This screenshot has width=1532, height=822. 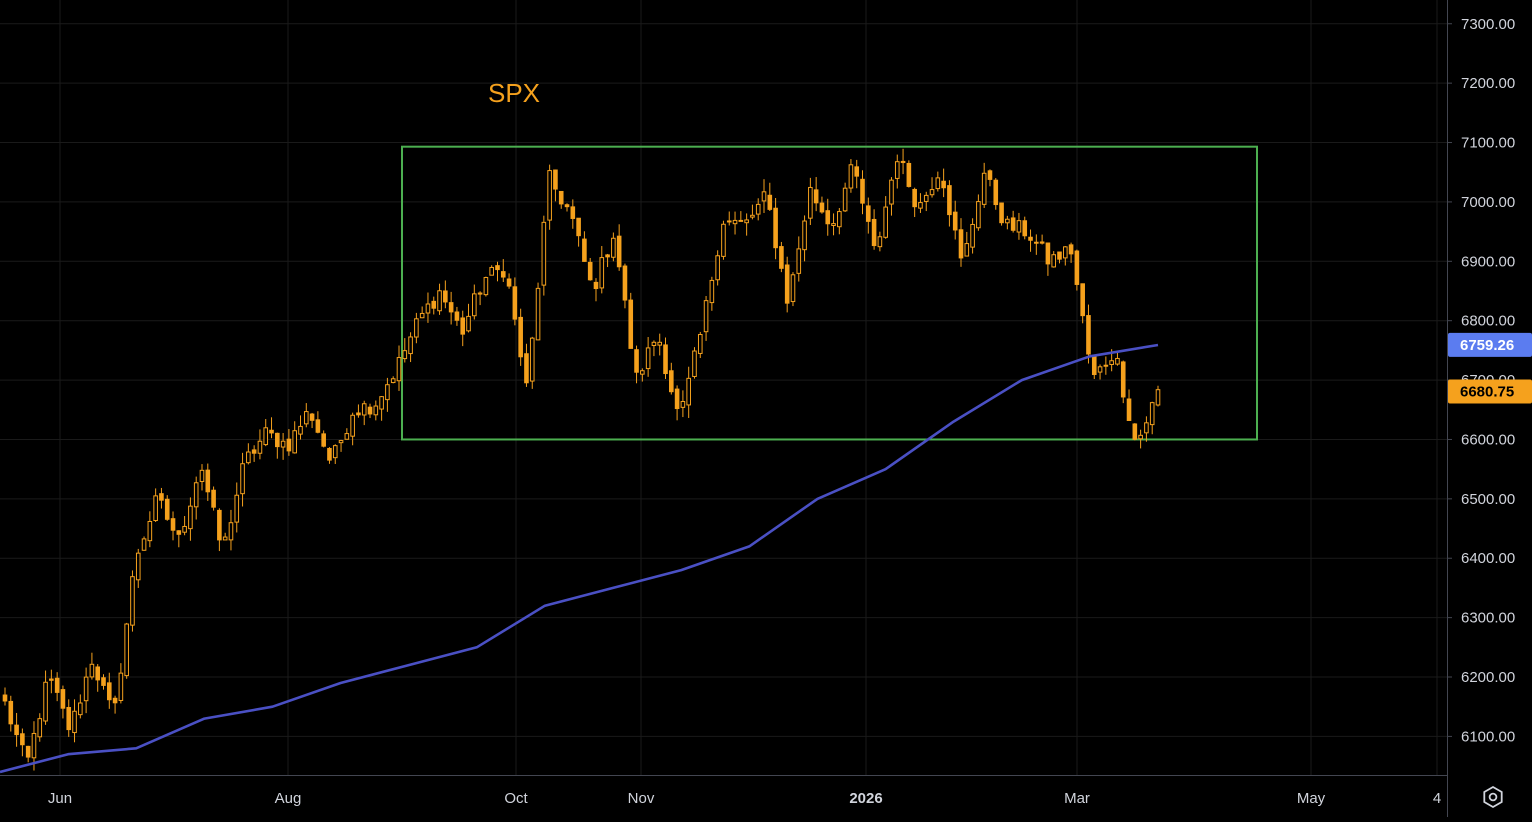 I want to click on last-price-tag: 6680.75, so click(x=1490, y=391).